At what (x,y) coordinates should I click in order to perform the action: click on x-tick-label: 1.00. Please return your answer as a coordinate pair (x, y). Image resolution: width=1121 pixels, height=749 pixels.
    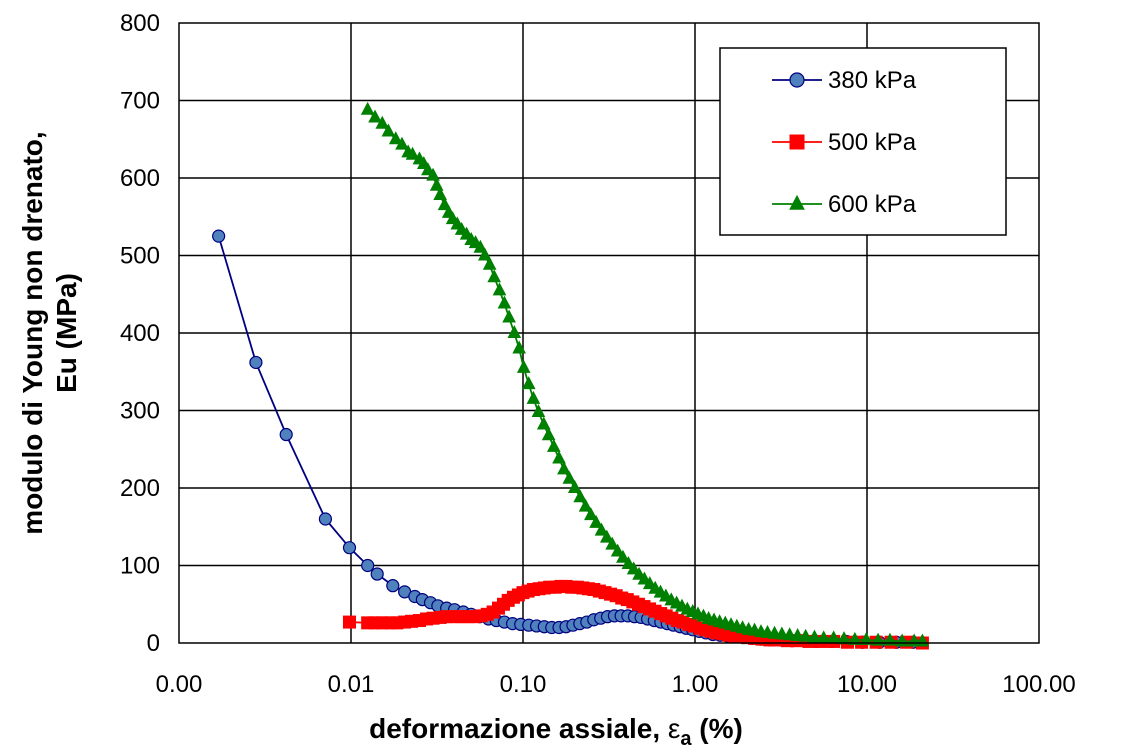
    Looking at the image, I should click on (695, 684).